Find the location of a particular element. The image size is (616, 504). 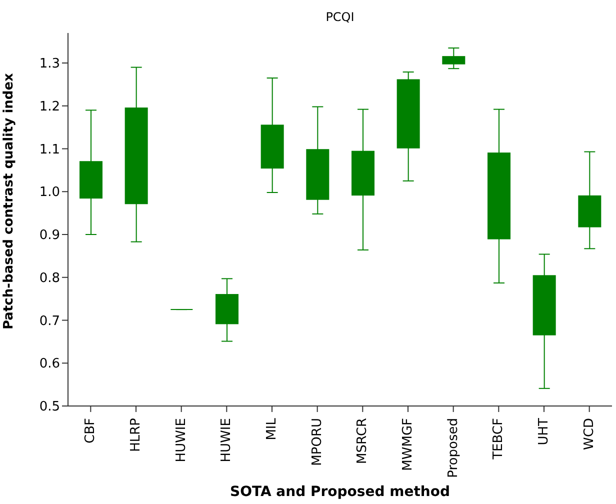

x-tick-label: MIL is located at coordinates (272, 428).